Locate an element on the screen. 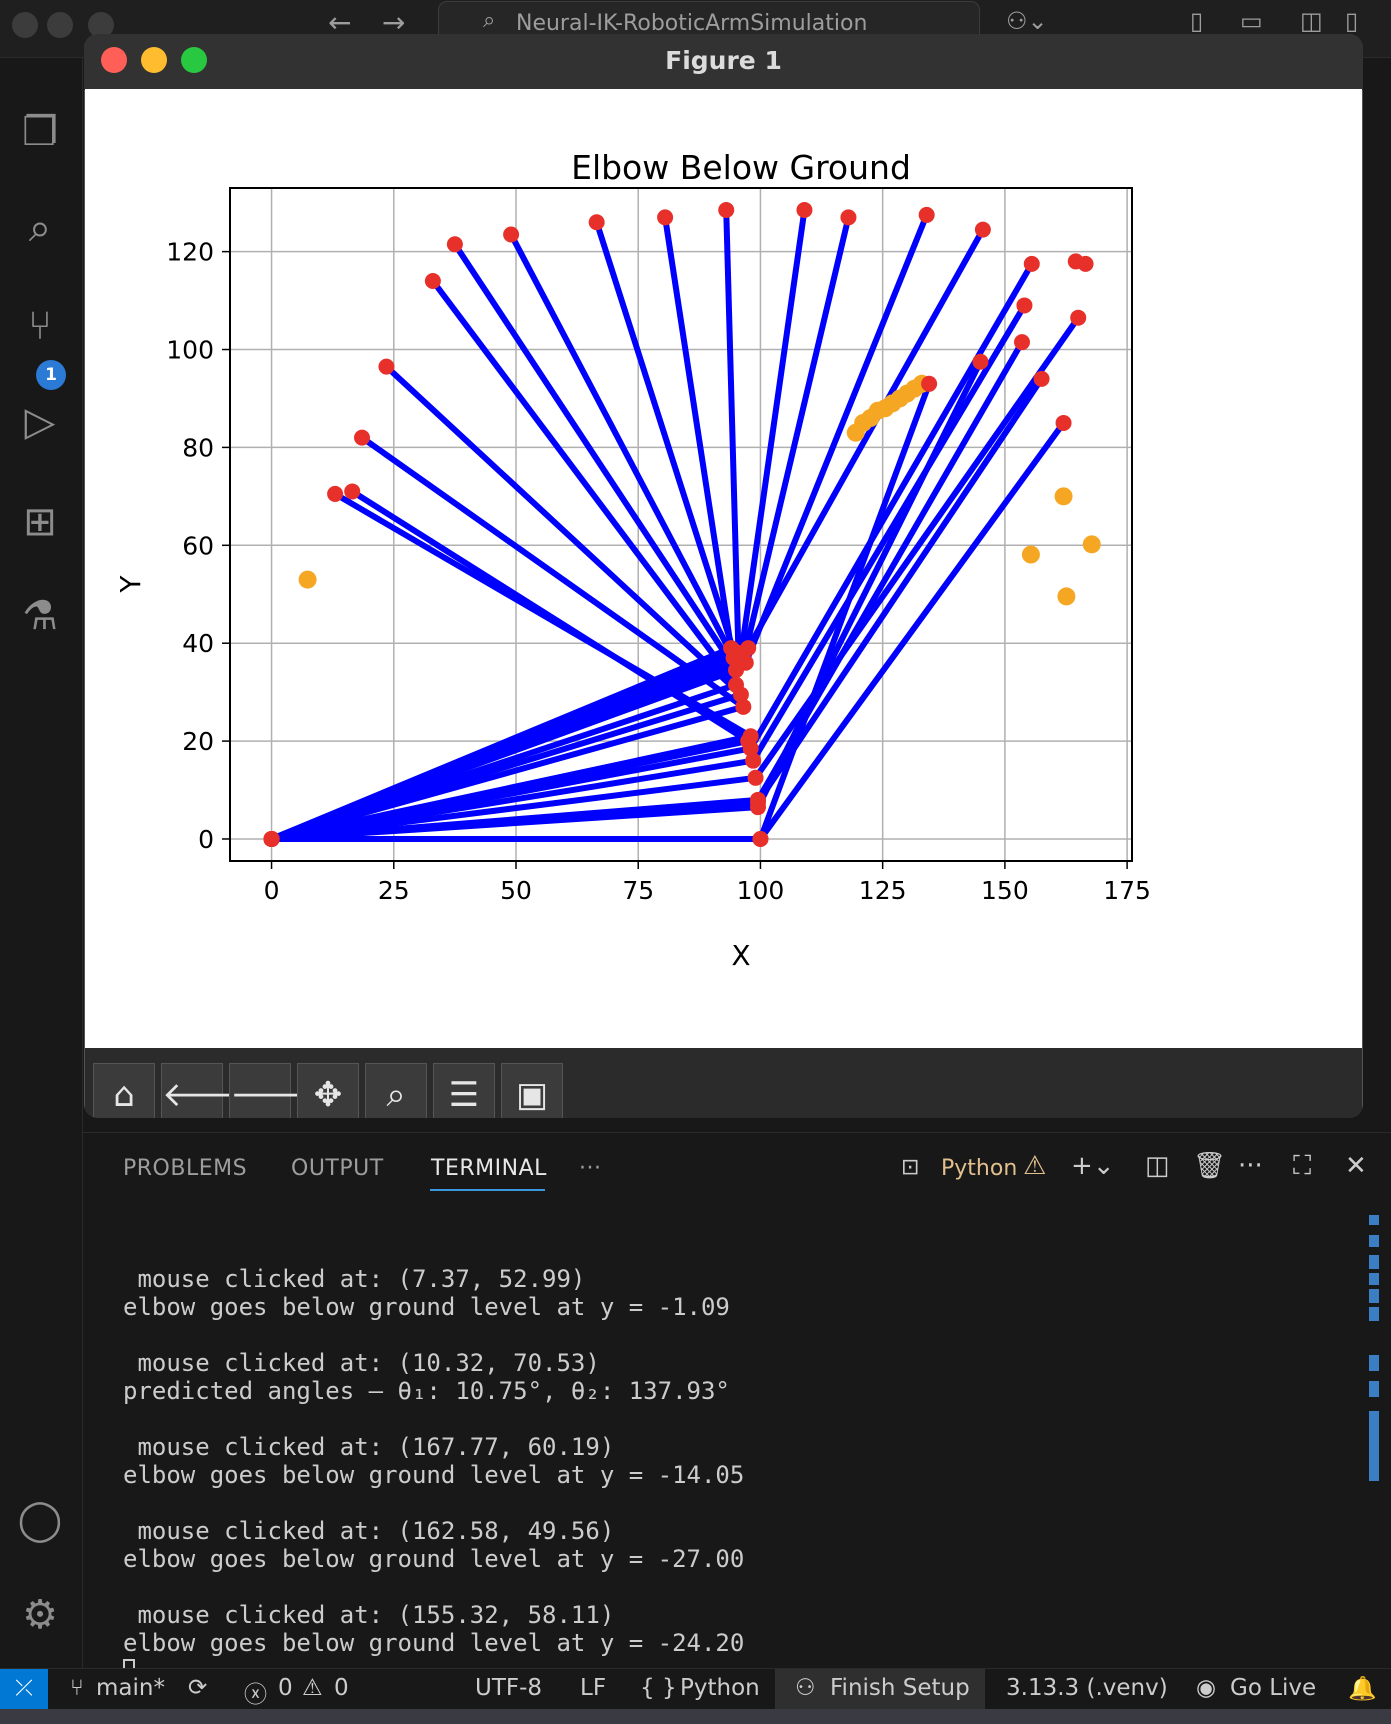 Image resolution: width=1391 pixels, height=1724 pixels. figure-minimize-button is located at coordinates (154, 60).